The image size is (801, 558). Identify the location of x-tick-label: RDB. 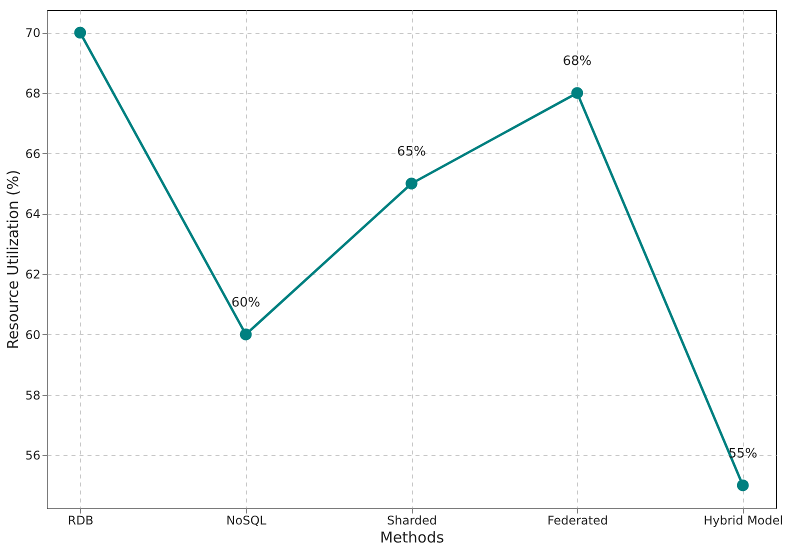
(81, 521).